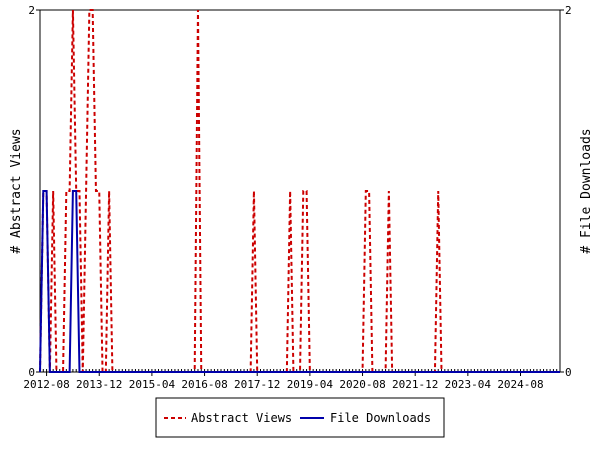 The width and height of the screenshot is (600, 450). Describe the element at coordinates (46, 384) in the screenshot. I see `x-tick-label: 2012-08` at that location.